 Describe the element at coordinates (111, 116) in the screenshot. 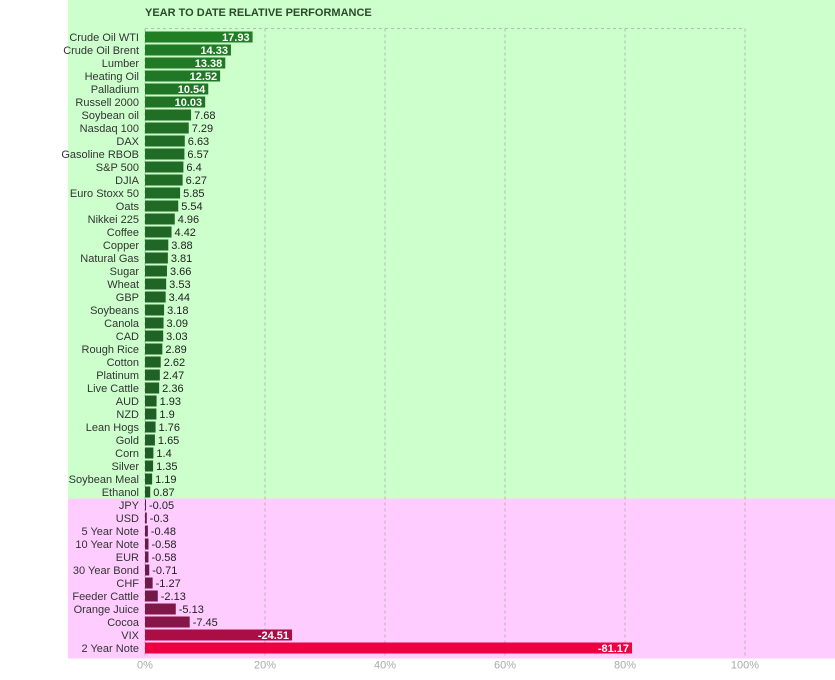

I see `y-tick-label: Soybean oil` at that location.